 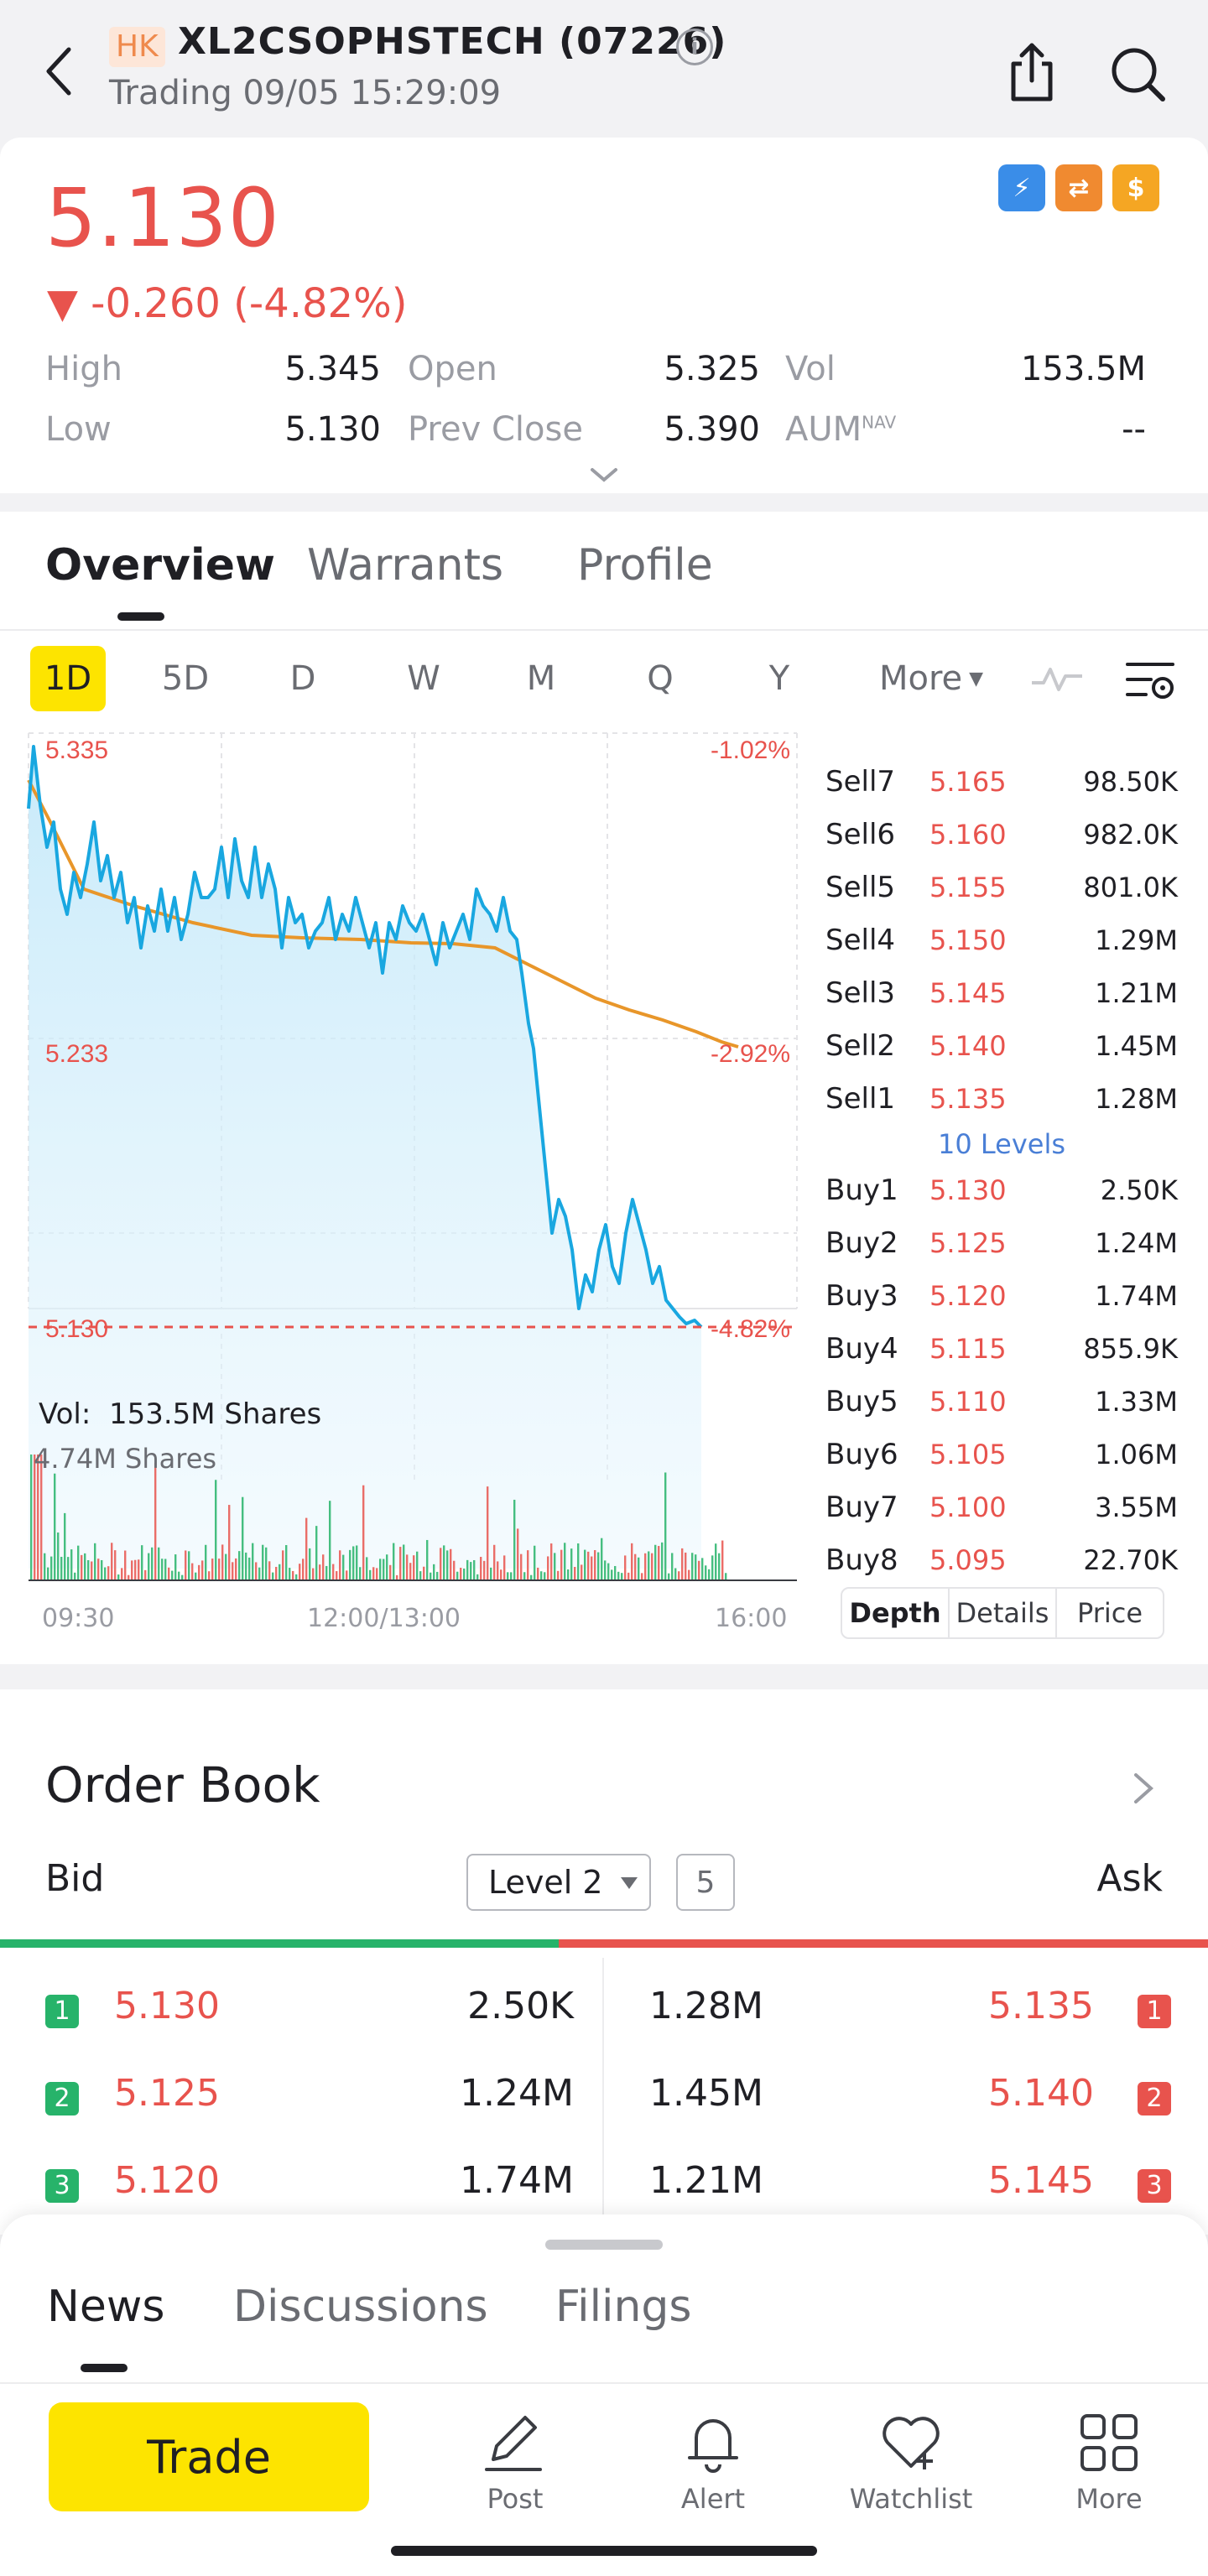 I want to click on period-w: W, so click(x=424, y=678).